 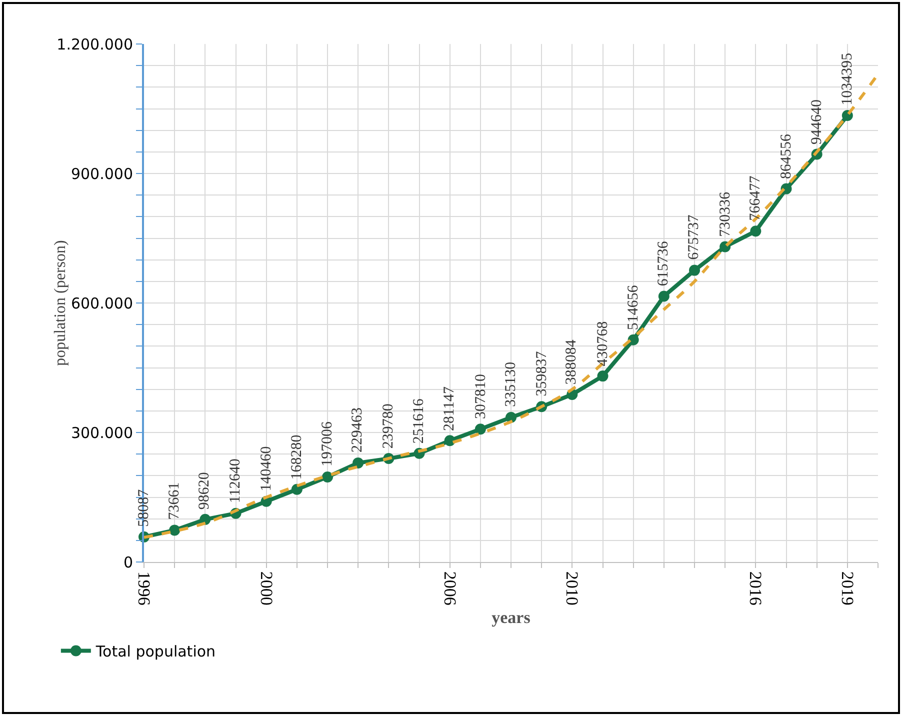 What do you see at coordinates (817, 122) in the screenshot?
I see `data-label: 944640` at bounding box center [817, 122].